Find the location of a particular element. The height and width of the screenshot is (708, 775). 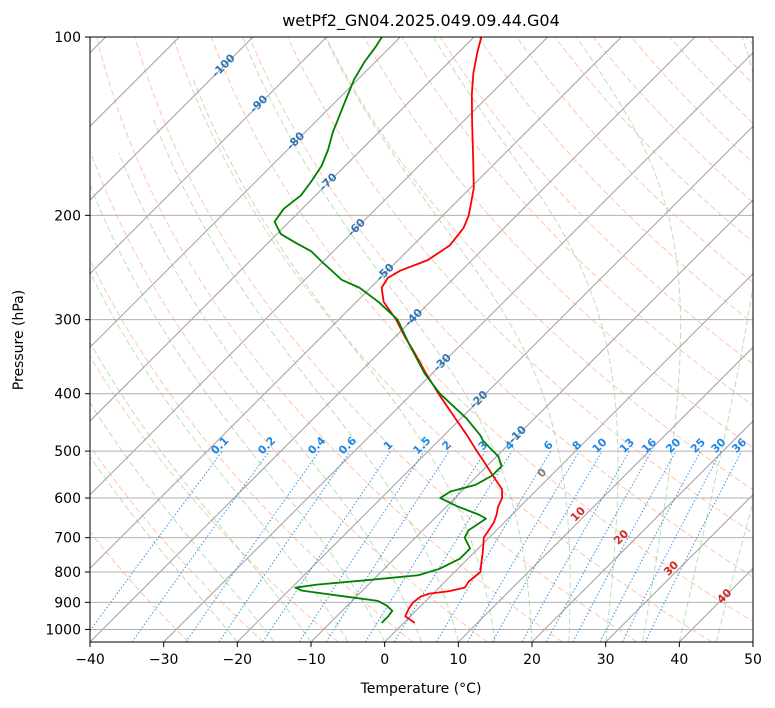

y-tick-label: 900 is located at coordinates (67, 603).